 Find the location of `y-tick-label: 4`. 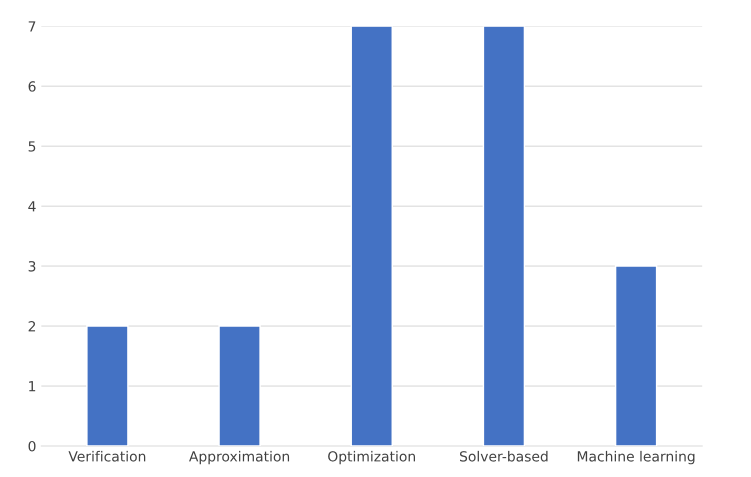

y-tick-label: 4 is located at coordinates (32, 206).